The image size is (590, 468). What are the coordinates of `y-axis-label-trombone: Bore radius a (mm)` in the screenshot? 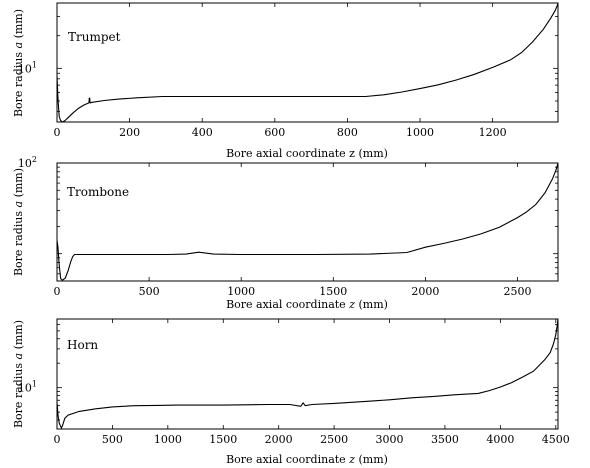 It's located at (18, 222).